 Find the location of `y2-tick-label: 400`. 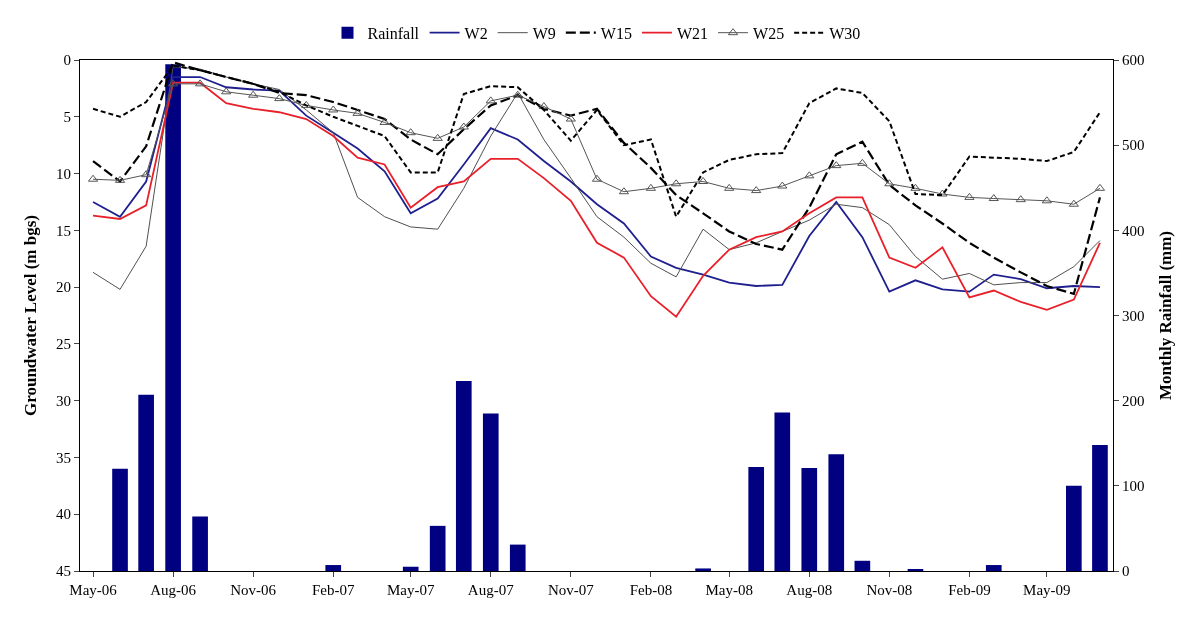

y2-tick-label: 400 is located at coordinates (1133, 230).